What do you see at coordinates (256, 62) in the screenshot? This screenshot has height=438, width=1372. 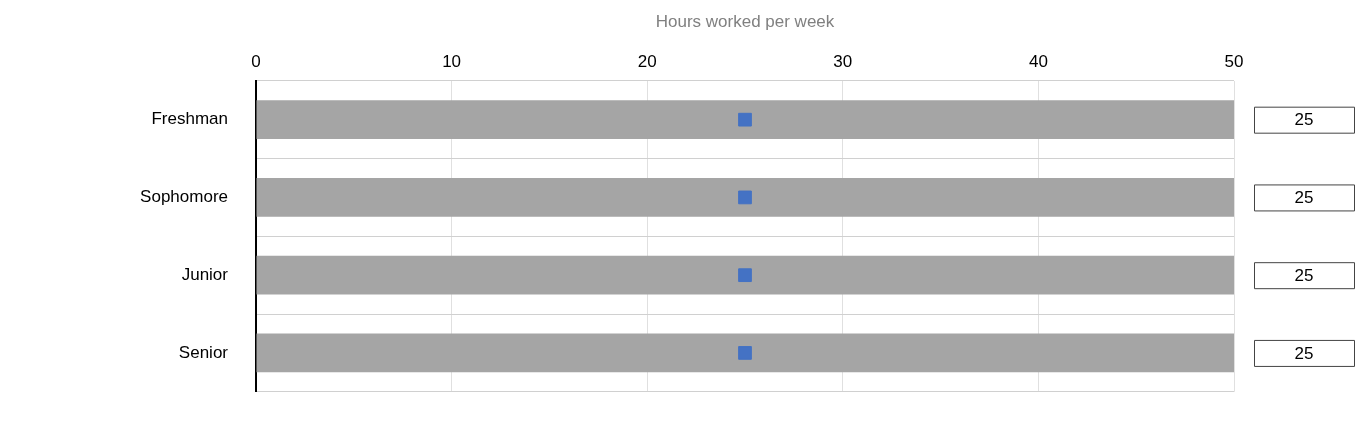 I see `x-tick-label: 0` at bounding box center [256, 62].